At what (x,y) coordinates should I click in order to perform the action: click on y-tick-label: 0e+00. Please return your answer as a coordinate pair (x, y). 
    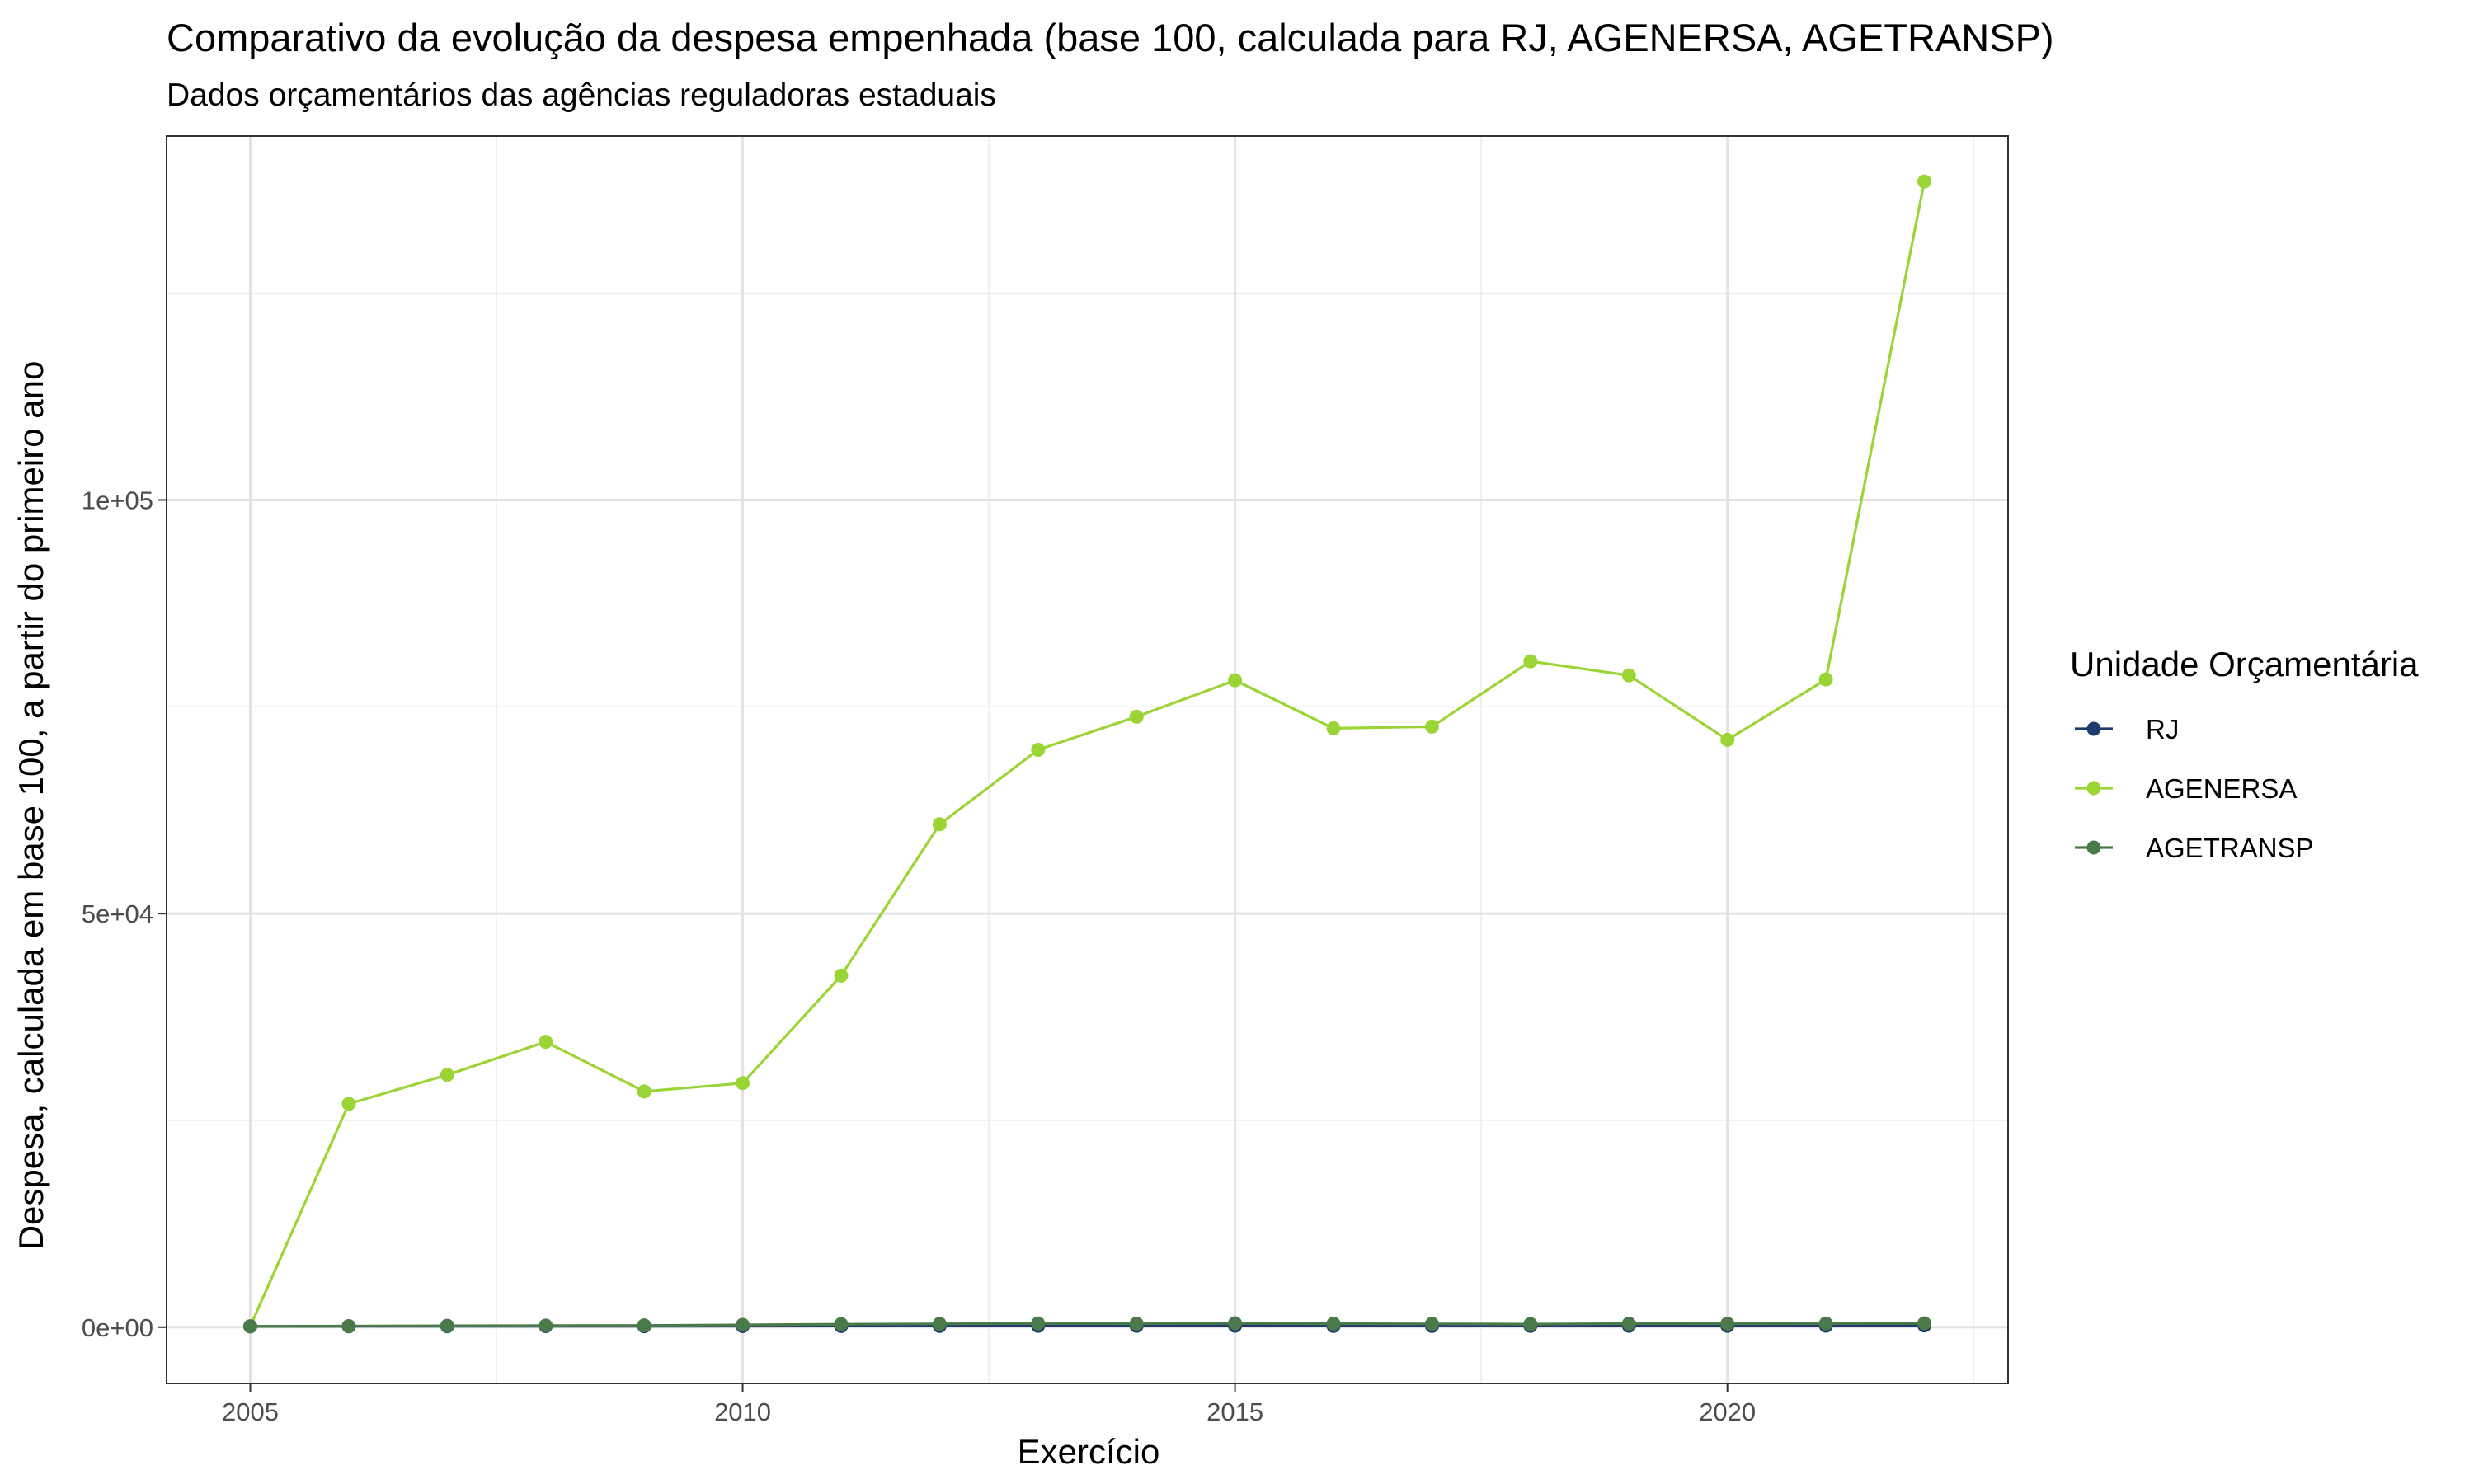
    Looking at the image, I should click on (117, 1327).